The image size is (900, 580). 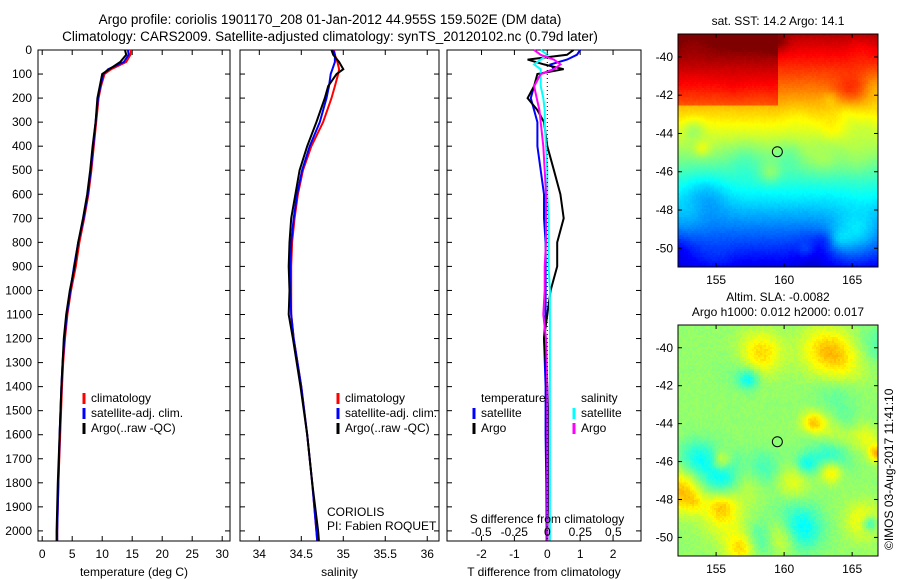 What do you see at coordinates (386, 554) in the screenshot?
I see `salinity-xtick-label: 35.5` at bounding box center [386, 554].